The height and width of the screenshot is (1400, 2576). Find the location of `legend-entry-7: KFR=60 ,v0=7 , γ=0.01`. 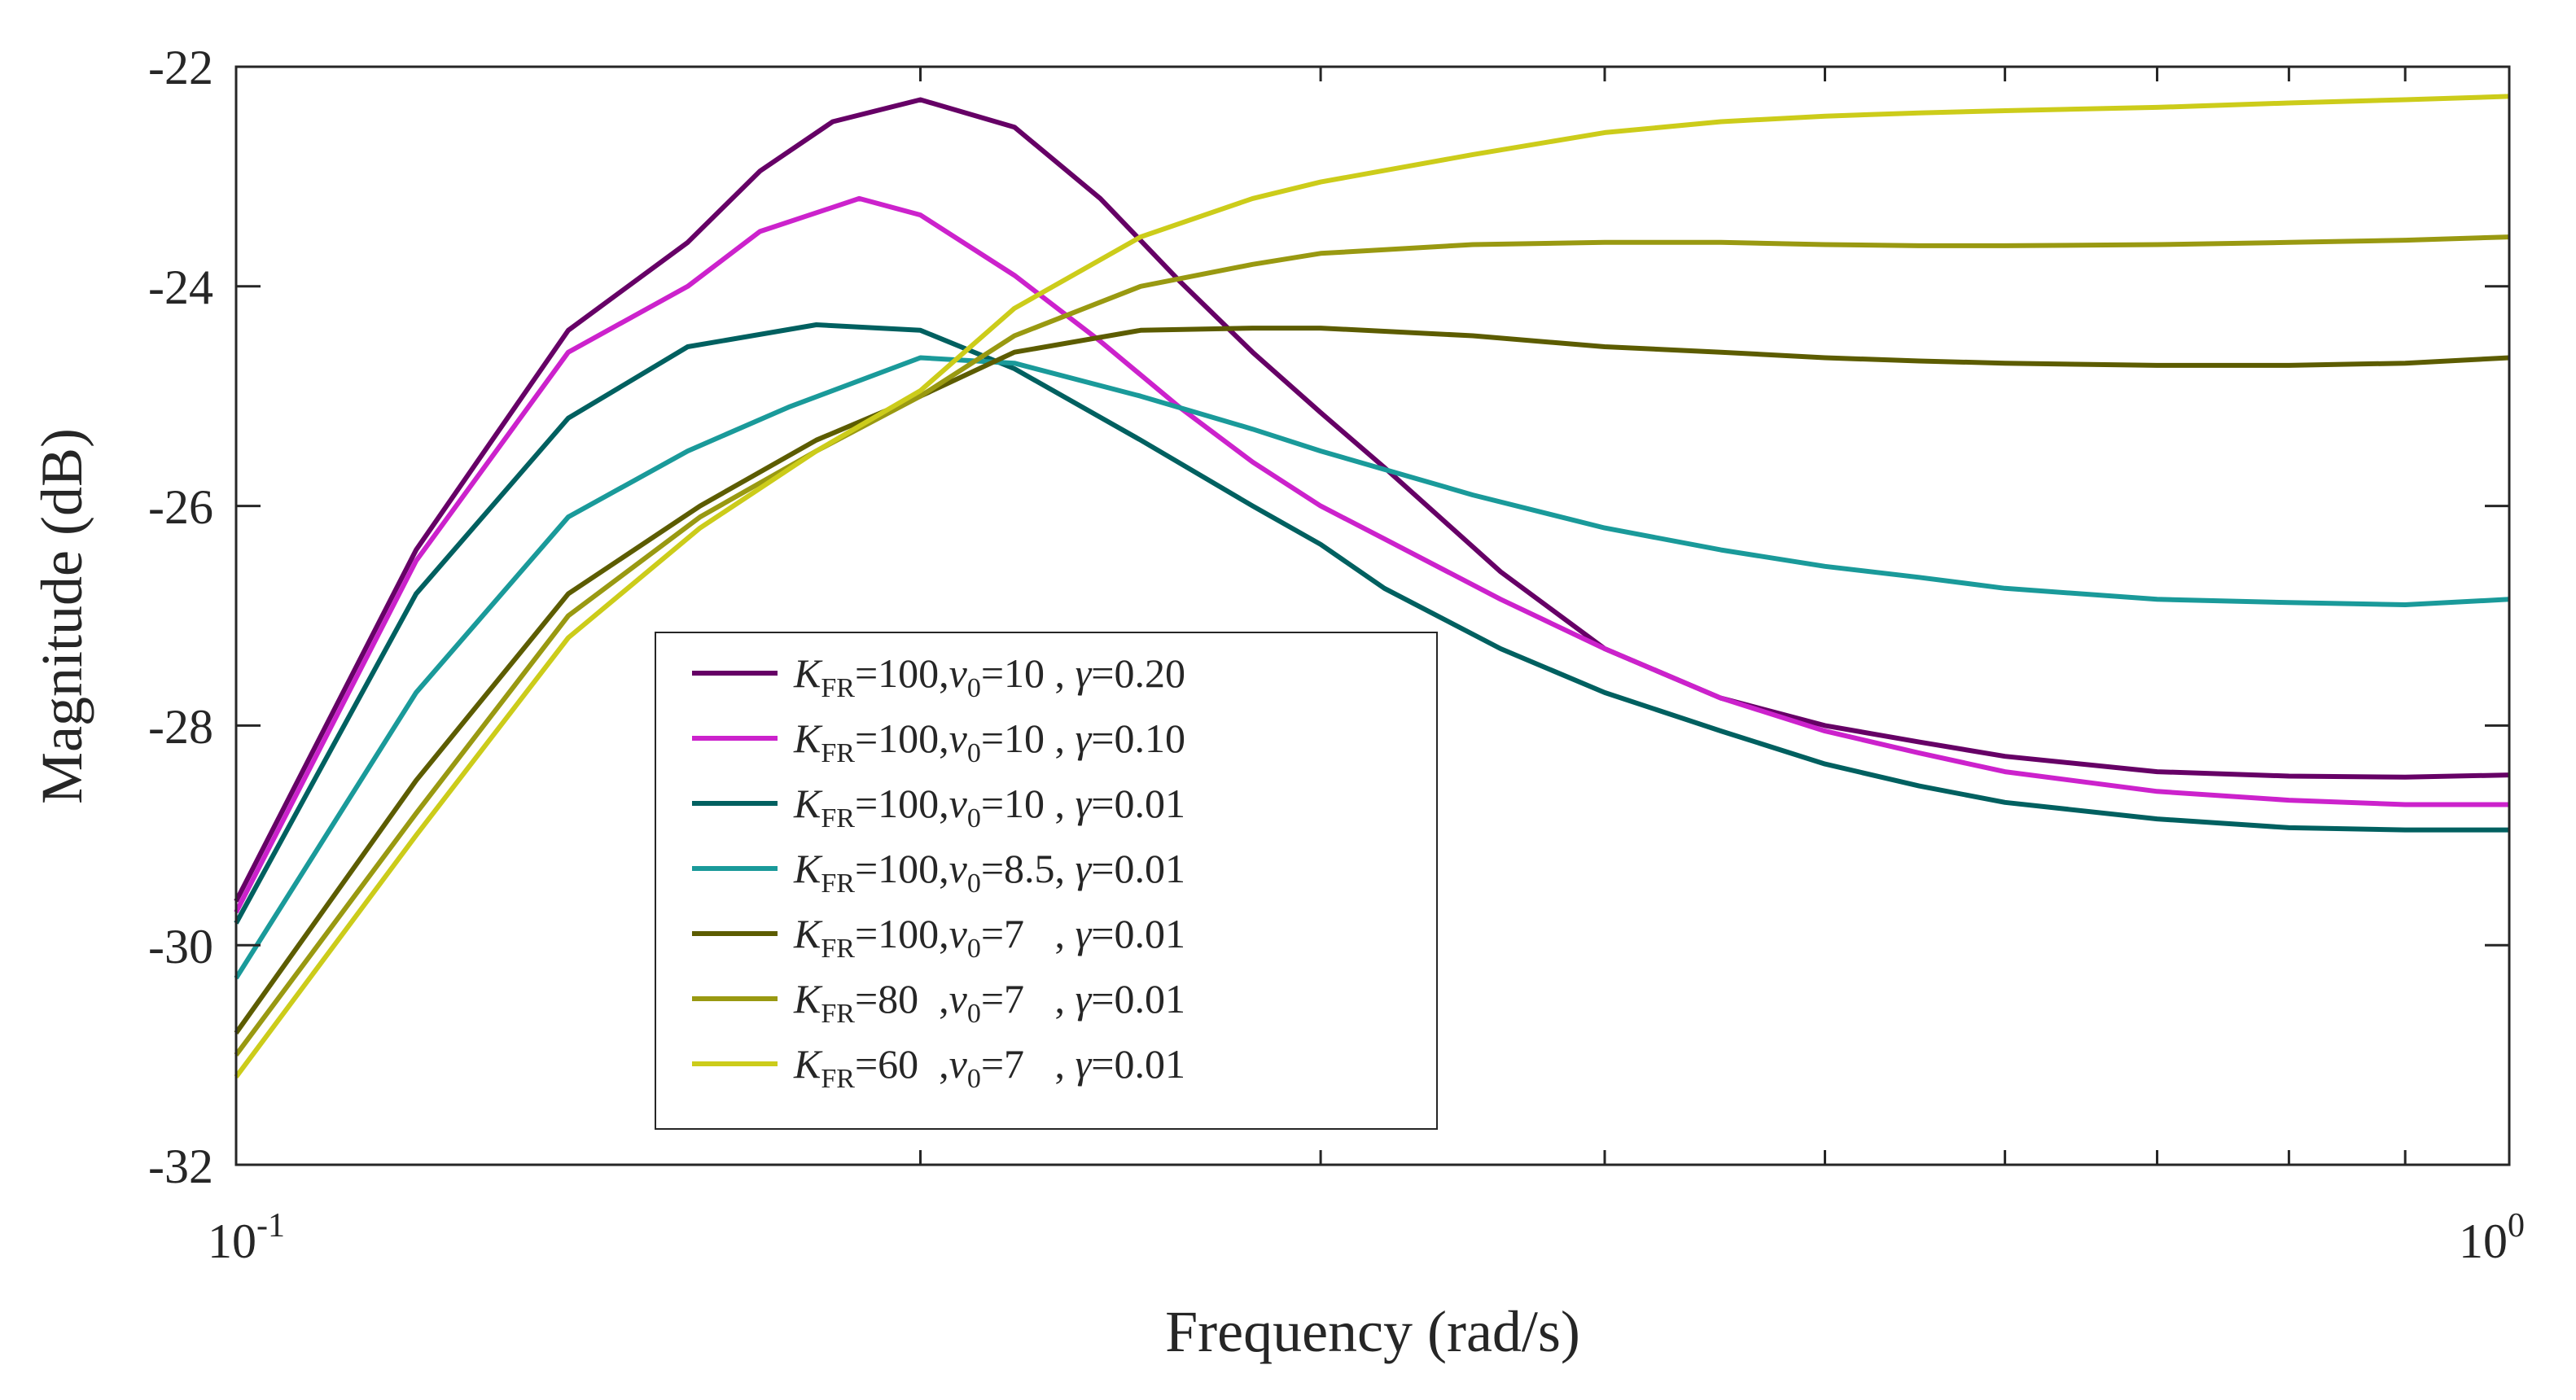

legend-entry-7: KFR=60 ,v0=7 , γ=0.01 is located at coordinates (938, 1067).